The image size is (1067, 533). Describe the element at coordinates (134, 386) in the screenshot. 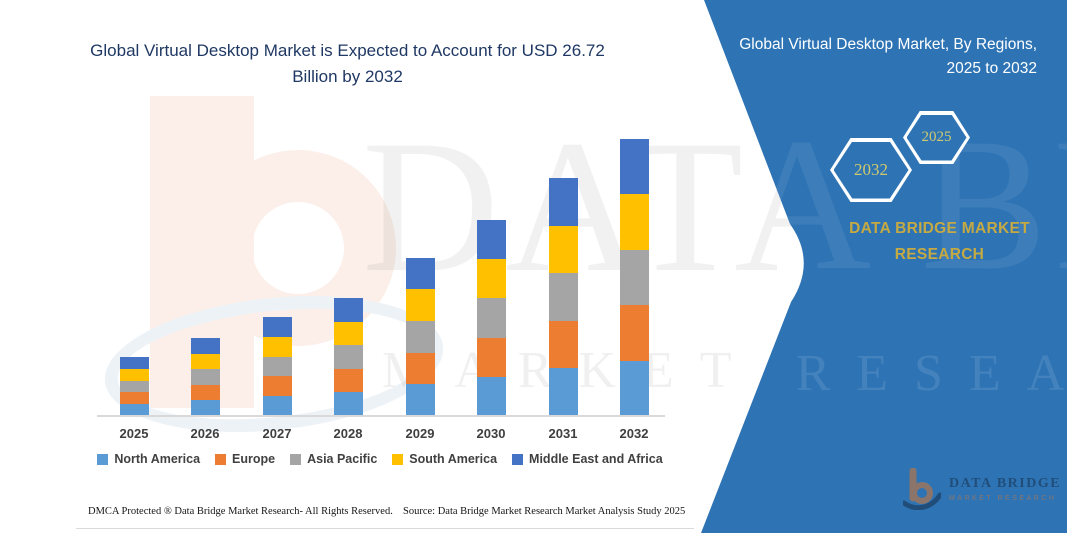

I see `bar-segment-2025-asia-pacific` at that location.